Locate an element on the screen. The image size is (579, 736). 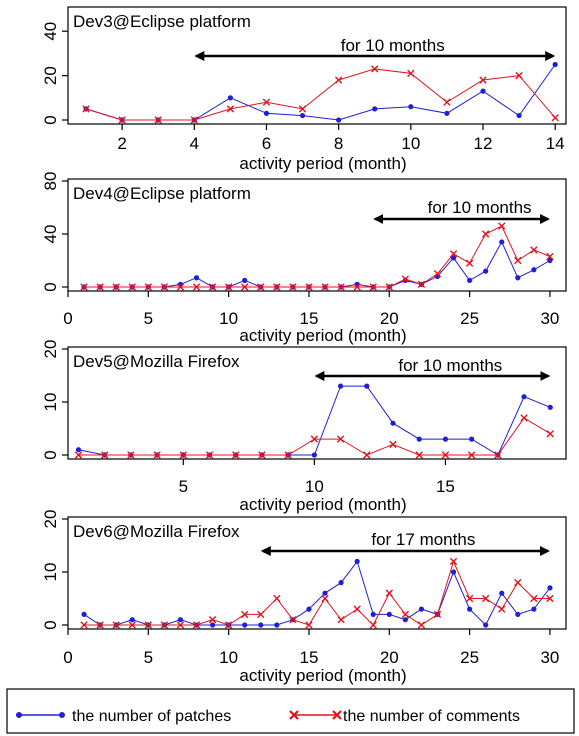
legend-comments-label: the number of comments is located at coordinates (431, 716).